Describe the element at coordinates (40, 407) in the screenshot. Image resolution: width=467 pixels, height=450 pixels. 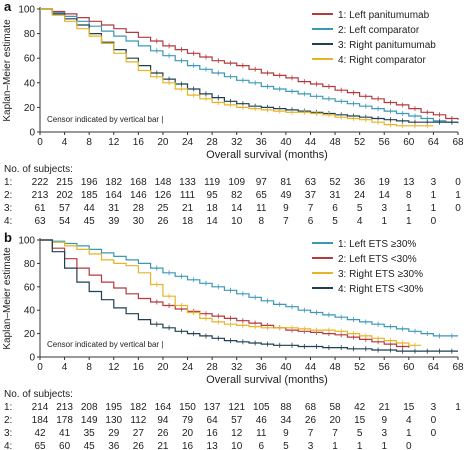
I see `subjects-cell: 214` at that location.